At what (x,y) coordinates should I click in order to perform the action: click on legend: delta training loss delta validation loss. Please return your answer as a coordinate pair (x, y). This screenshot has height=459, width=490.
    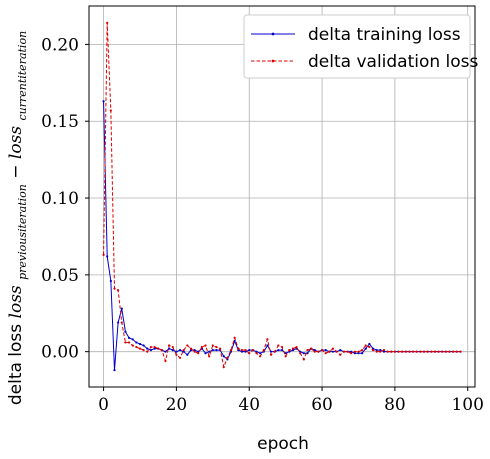
    Looking at the image, I should click on (361, 46).